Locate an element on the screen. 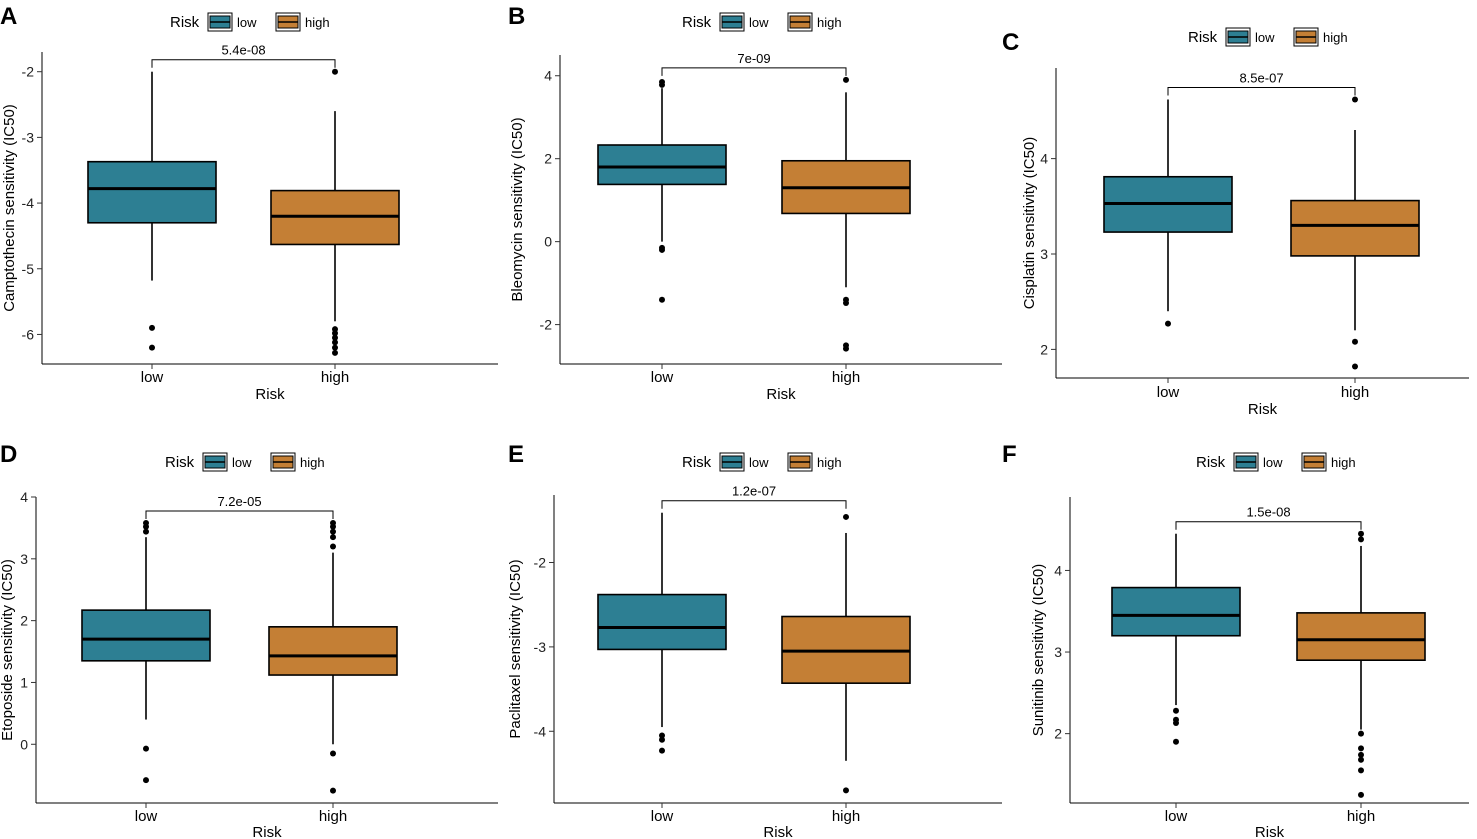 The width and height of the screenshot is (1477, 839). y-axis-title: Sunitinib sensitivity (IC50) is located at coordinates (1038, 650).